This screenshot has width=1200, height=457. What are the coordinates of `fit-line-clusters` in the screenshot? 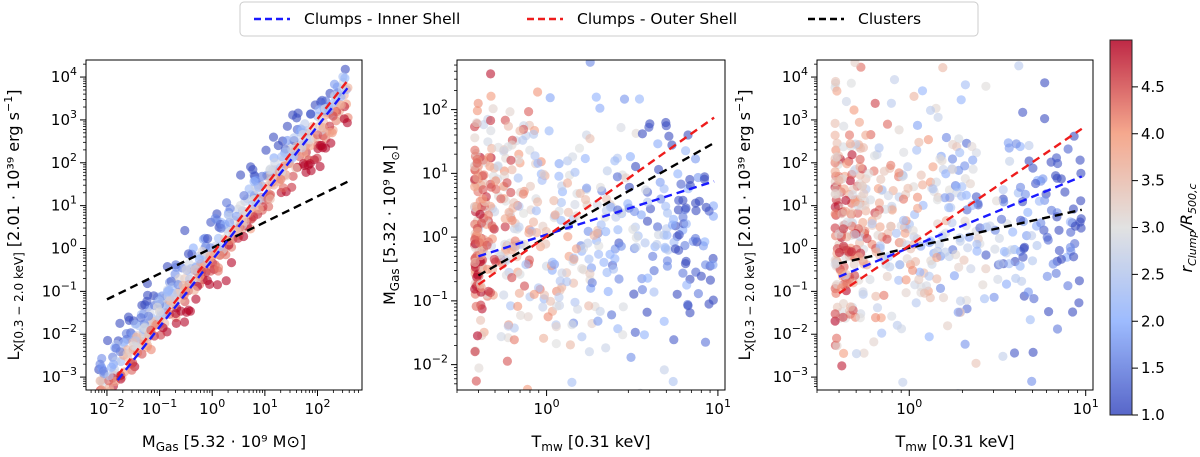 It's located at (596, 209).